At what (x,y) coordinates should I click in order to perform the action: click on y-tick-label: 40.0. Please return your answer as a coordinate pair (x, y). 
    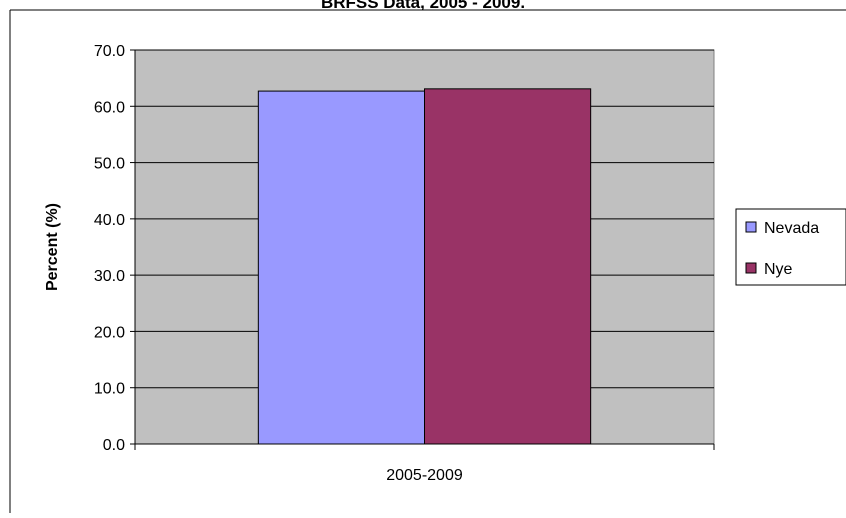
    Looking at the image, I should click on (109, 220).